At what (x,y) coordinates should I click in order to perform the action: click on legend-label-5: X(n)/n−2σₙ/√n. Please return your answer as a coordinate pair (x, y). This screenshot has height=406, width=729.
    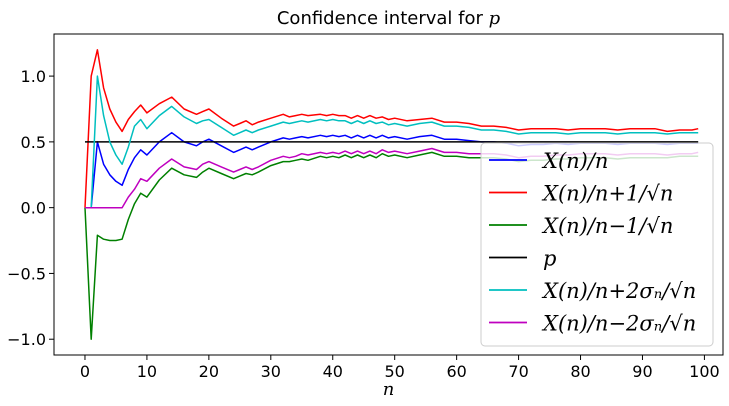
    Looking at the image, I should click on (618, 324).